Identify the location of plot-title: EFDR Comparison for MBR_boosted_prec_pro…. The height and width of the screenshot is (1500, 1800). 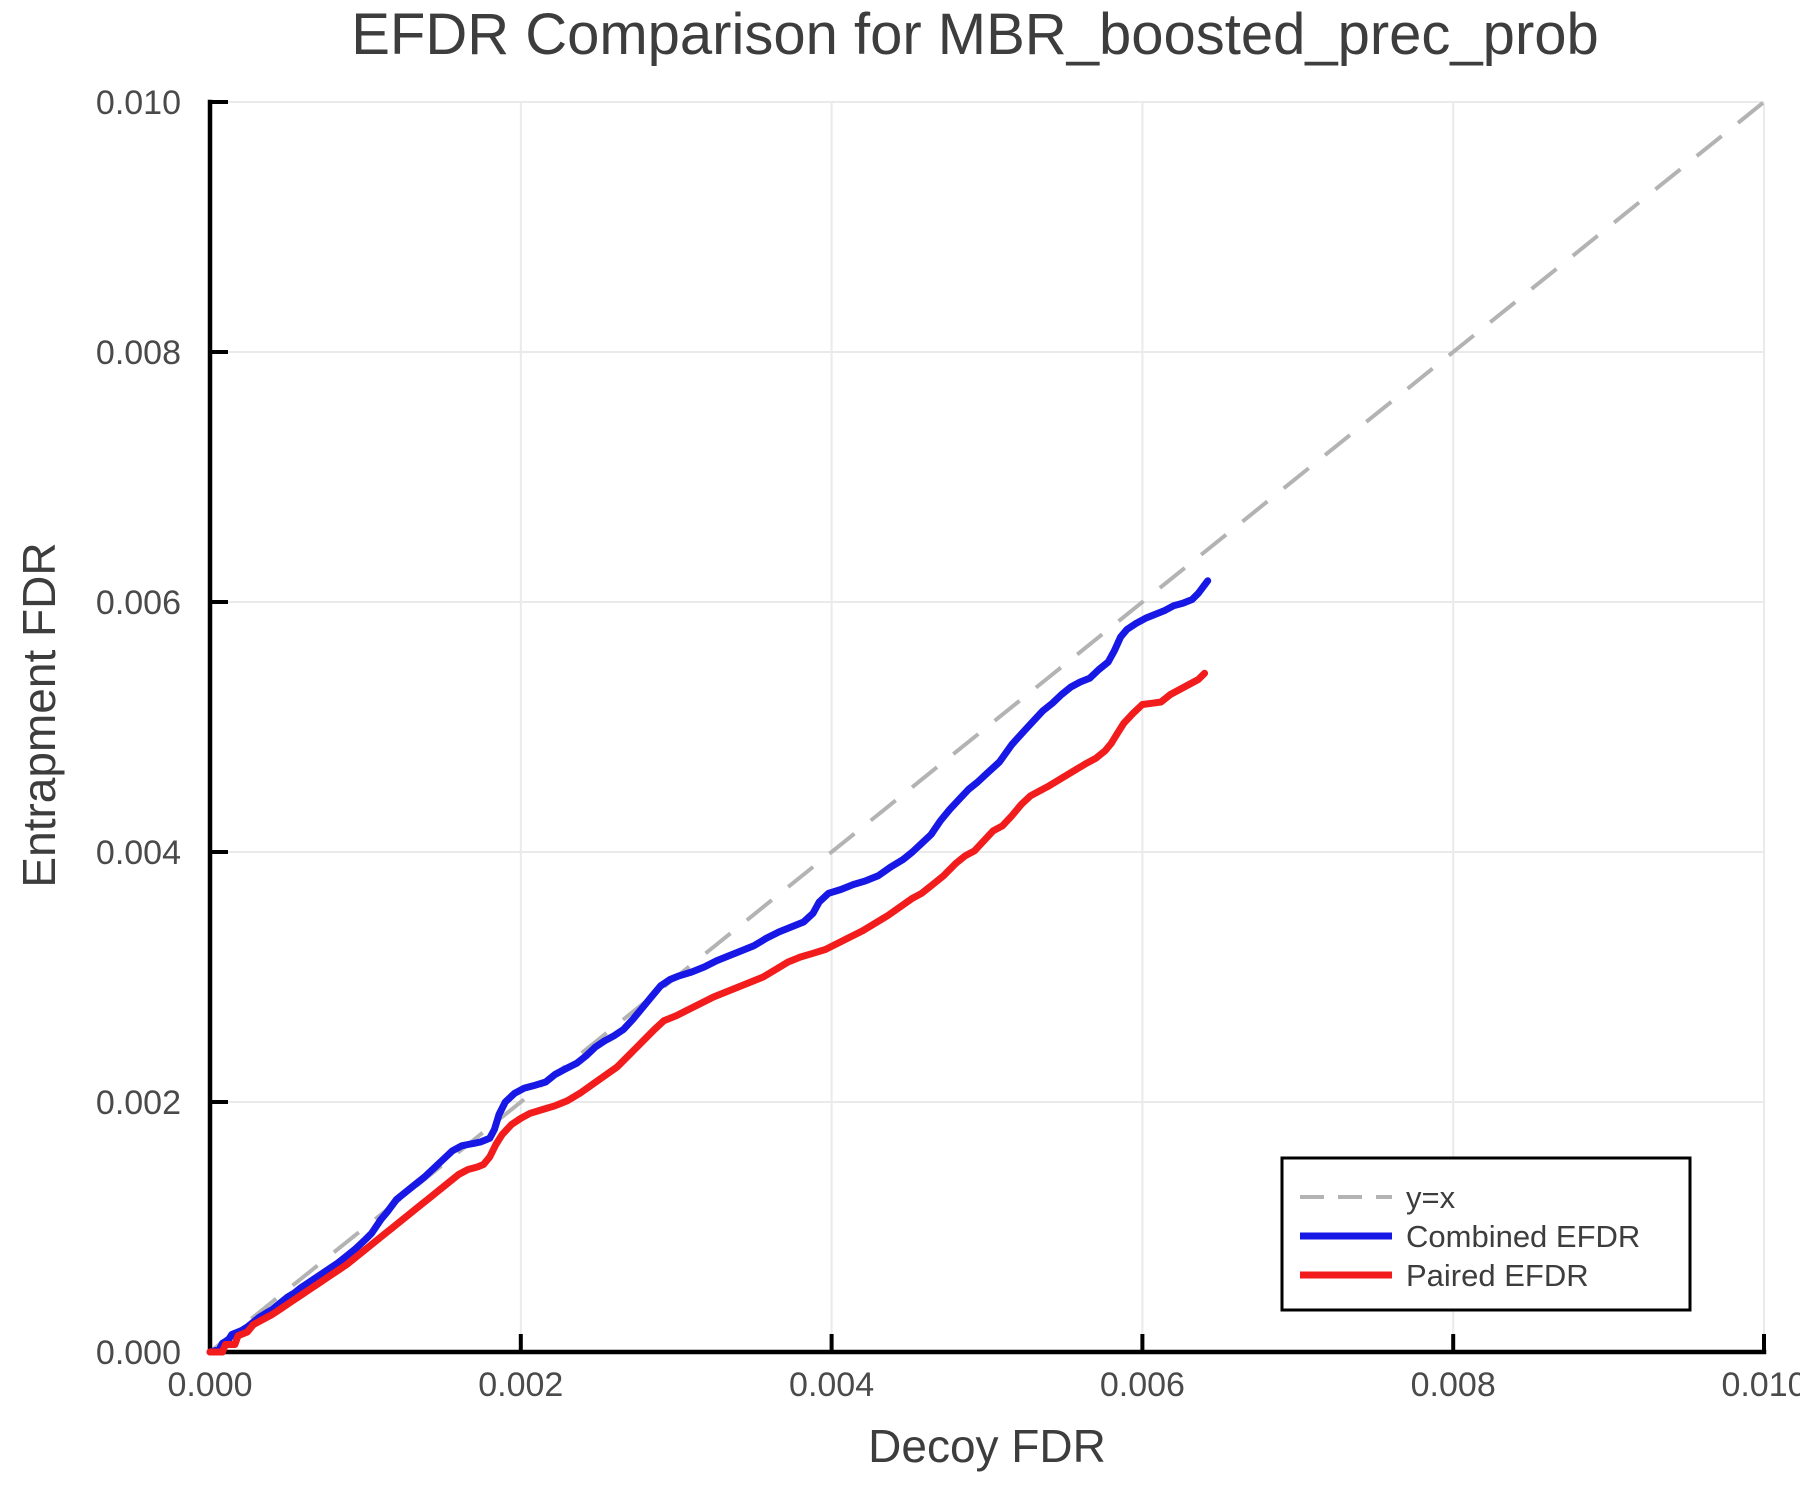
(975, 34).